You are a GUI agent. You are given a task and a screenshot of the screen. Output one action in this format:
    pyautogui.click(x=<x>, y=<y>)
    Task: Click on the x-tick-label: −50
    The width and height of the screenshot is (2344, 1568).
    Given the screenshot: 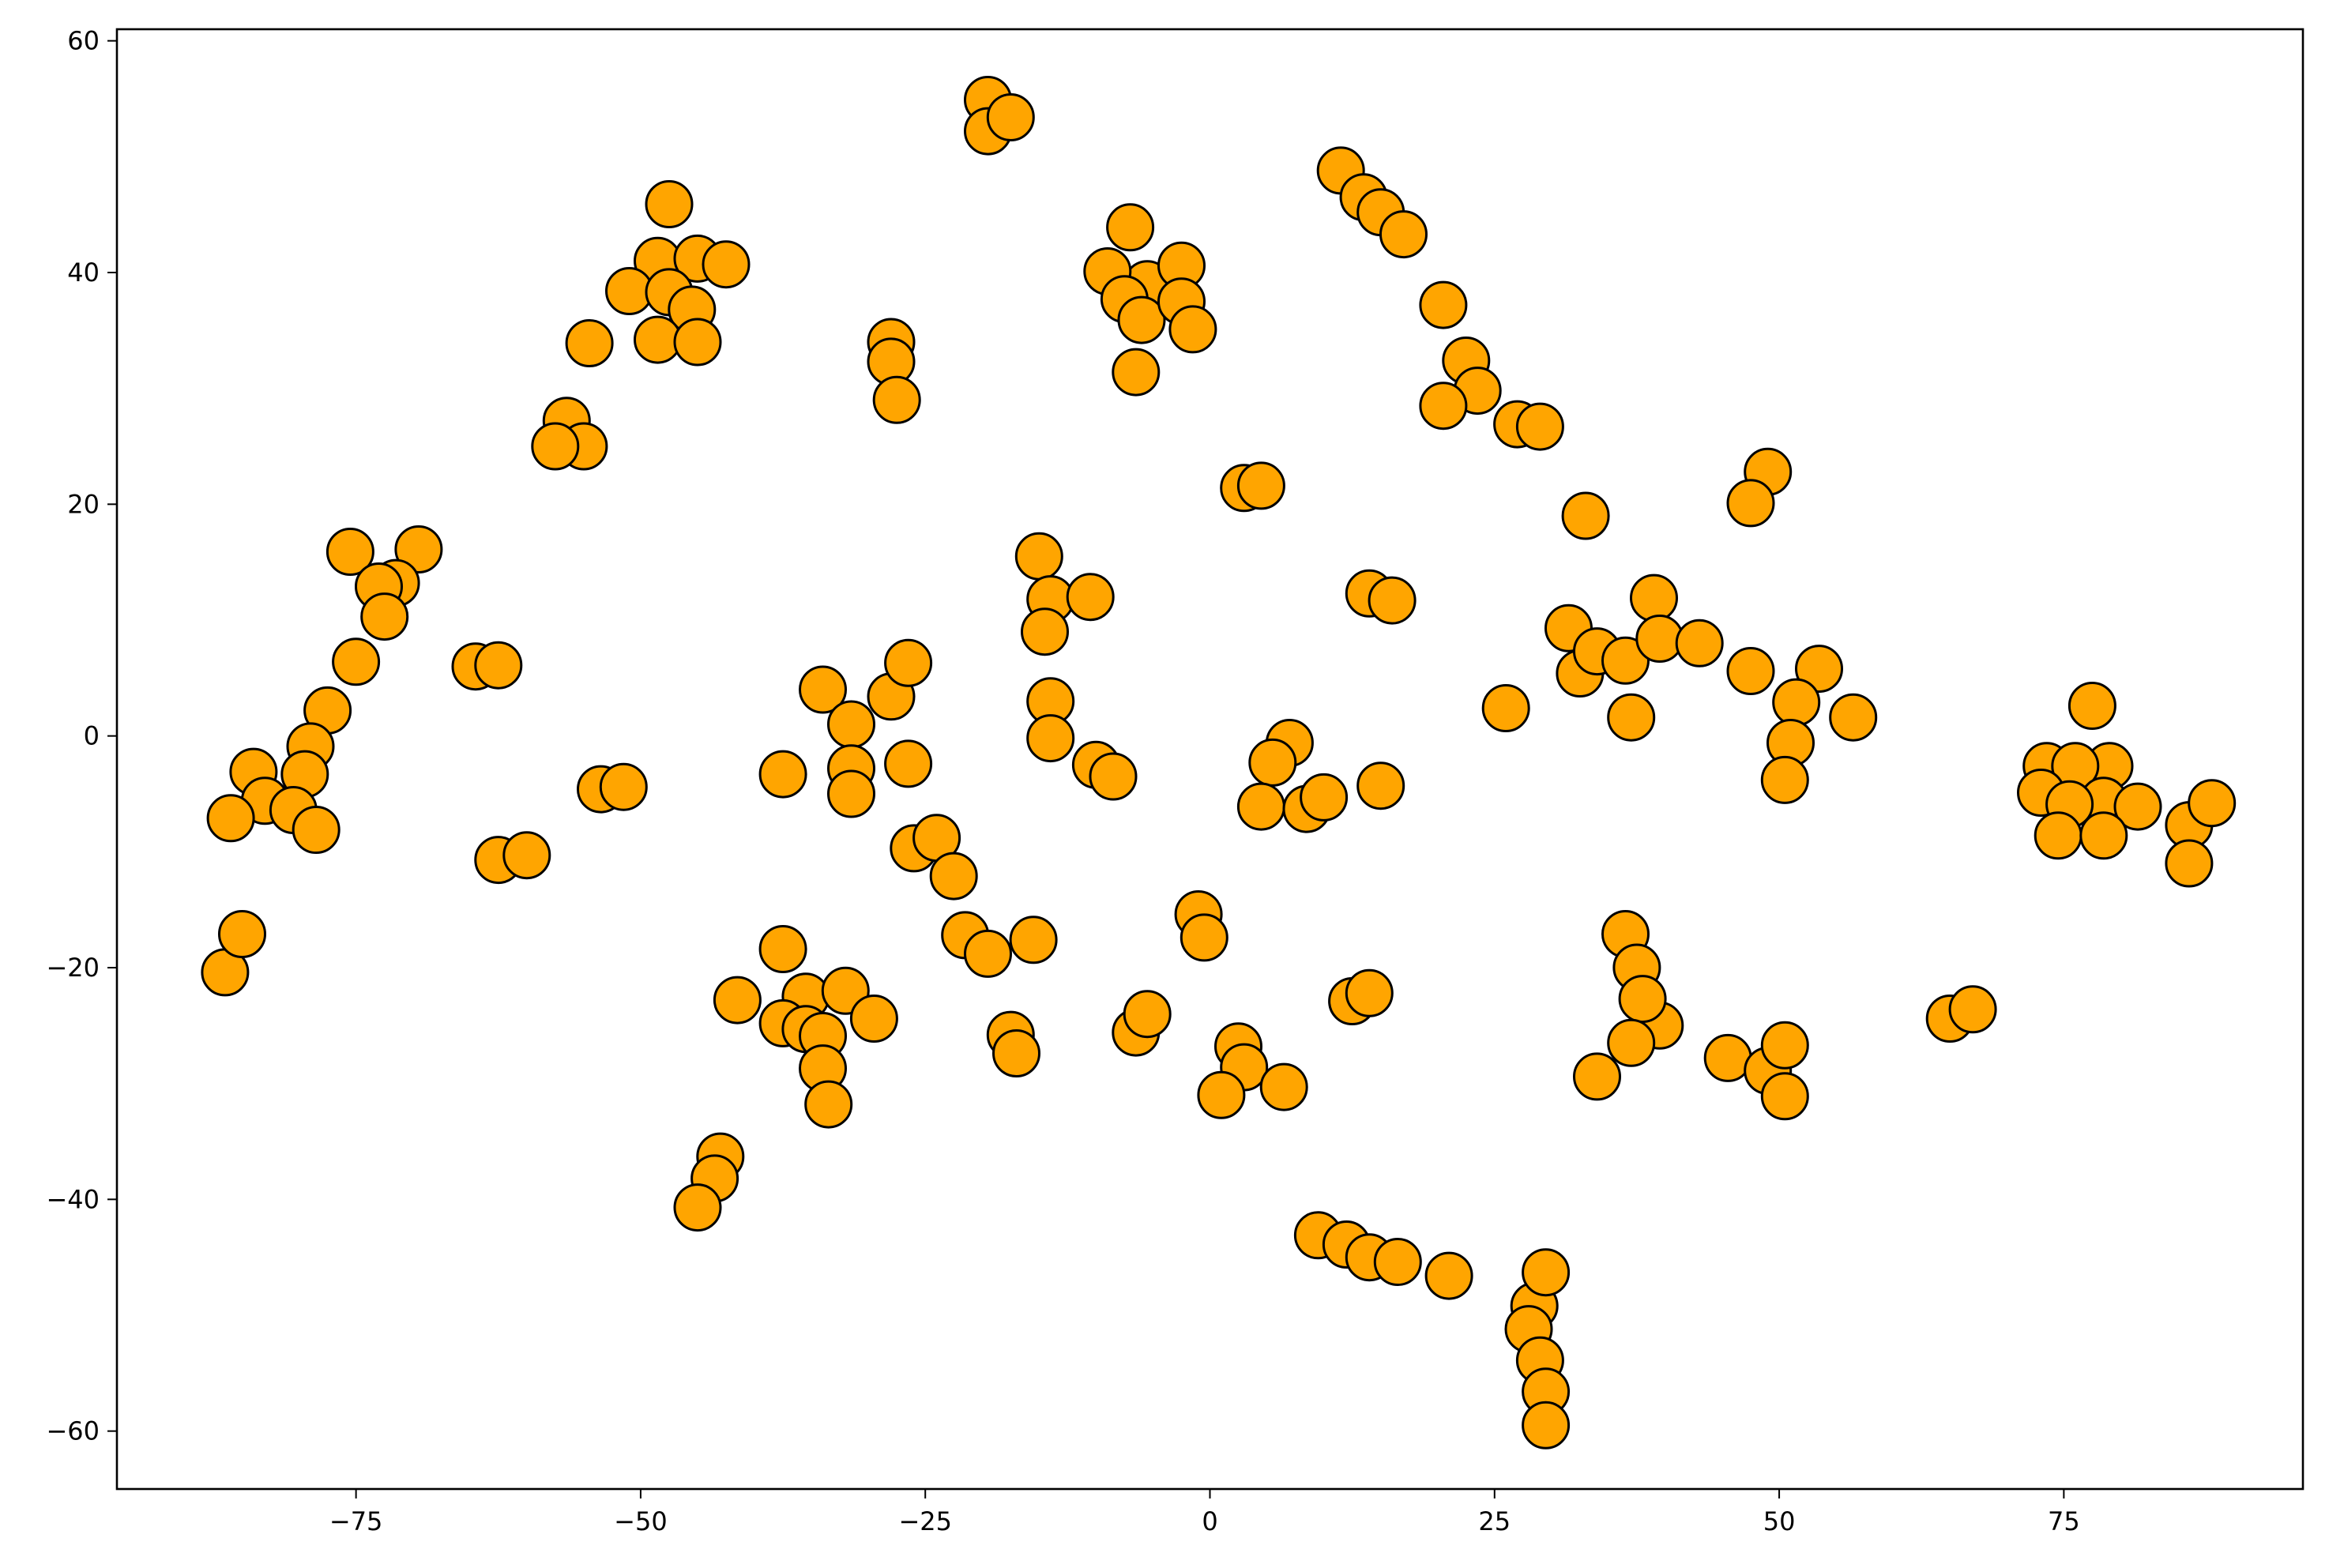 What is the action you would take?
    pyautogui.click(x=641, y=1521)
    